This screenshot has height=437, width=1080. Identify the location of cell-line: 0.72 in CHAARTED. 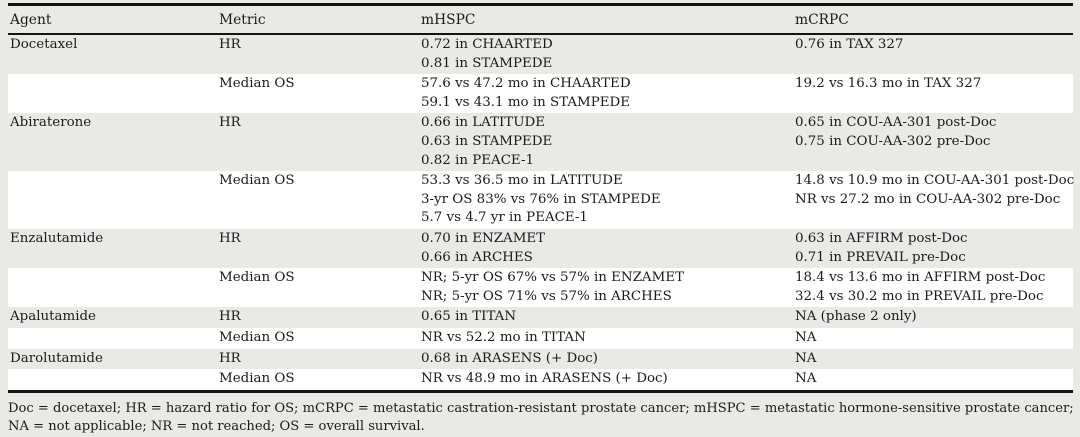
(487, 44).